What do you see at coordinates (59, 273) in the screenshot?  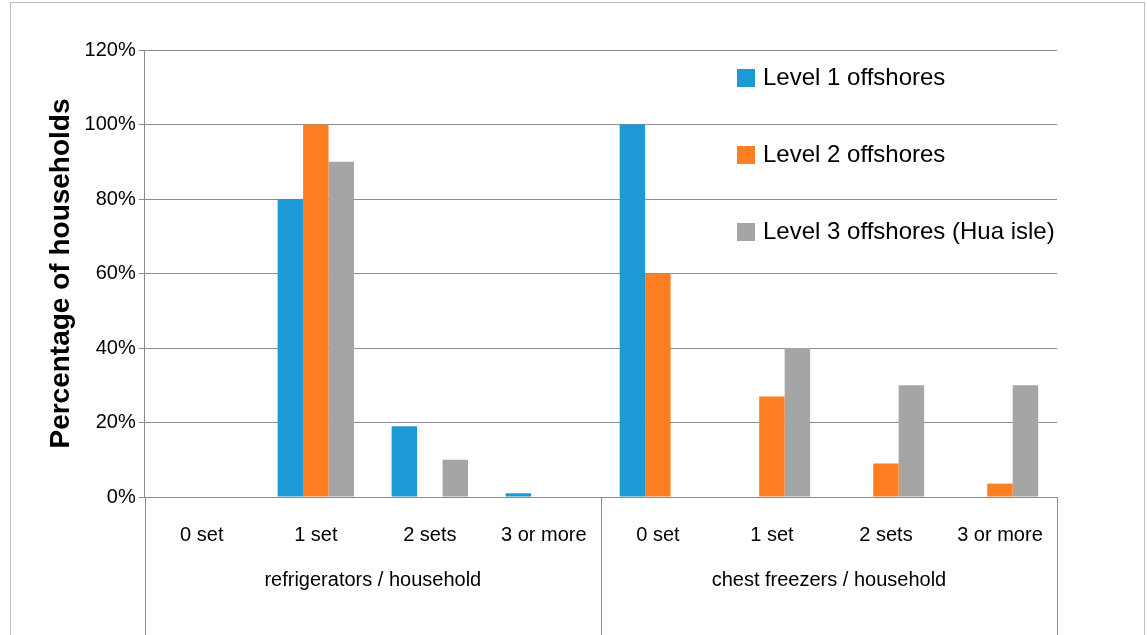 I see `y-axis-title: Percentage of households` at bounding box center [59, 273].